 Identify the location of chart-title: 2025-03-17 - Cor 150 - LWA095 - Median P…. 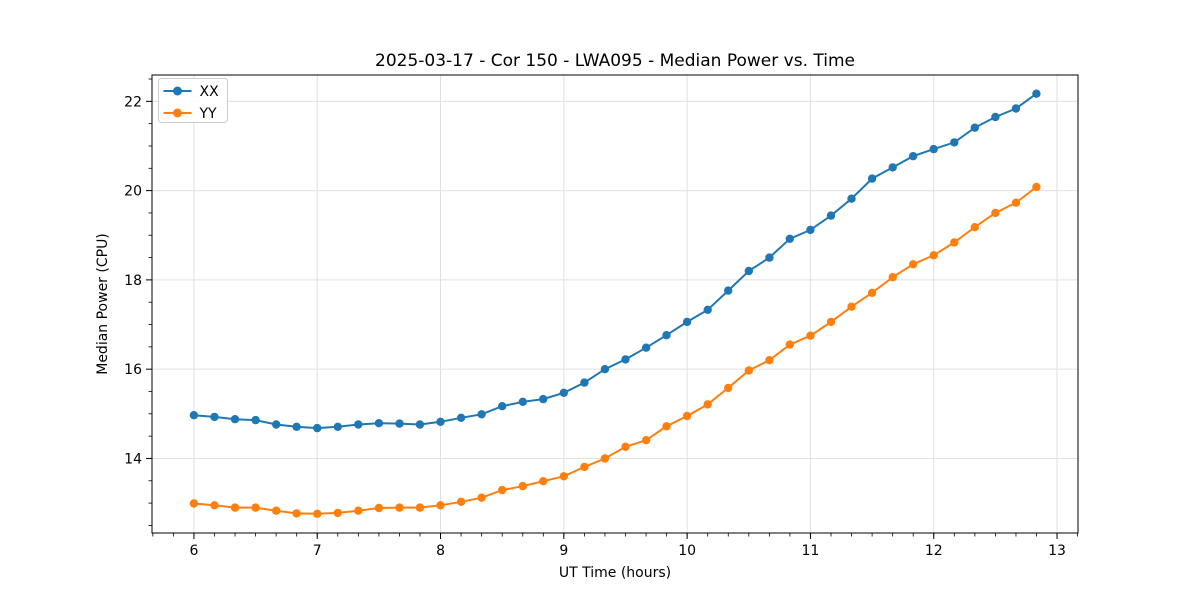
(615, 61).